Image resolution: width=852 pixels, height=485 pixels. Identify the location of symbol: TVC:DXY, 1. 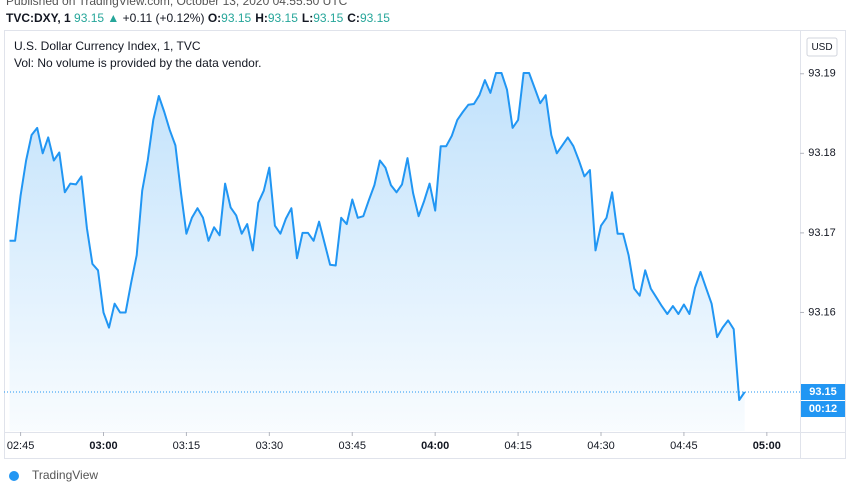
(38, 18).